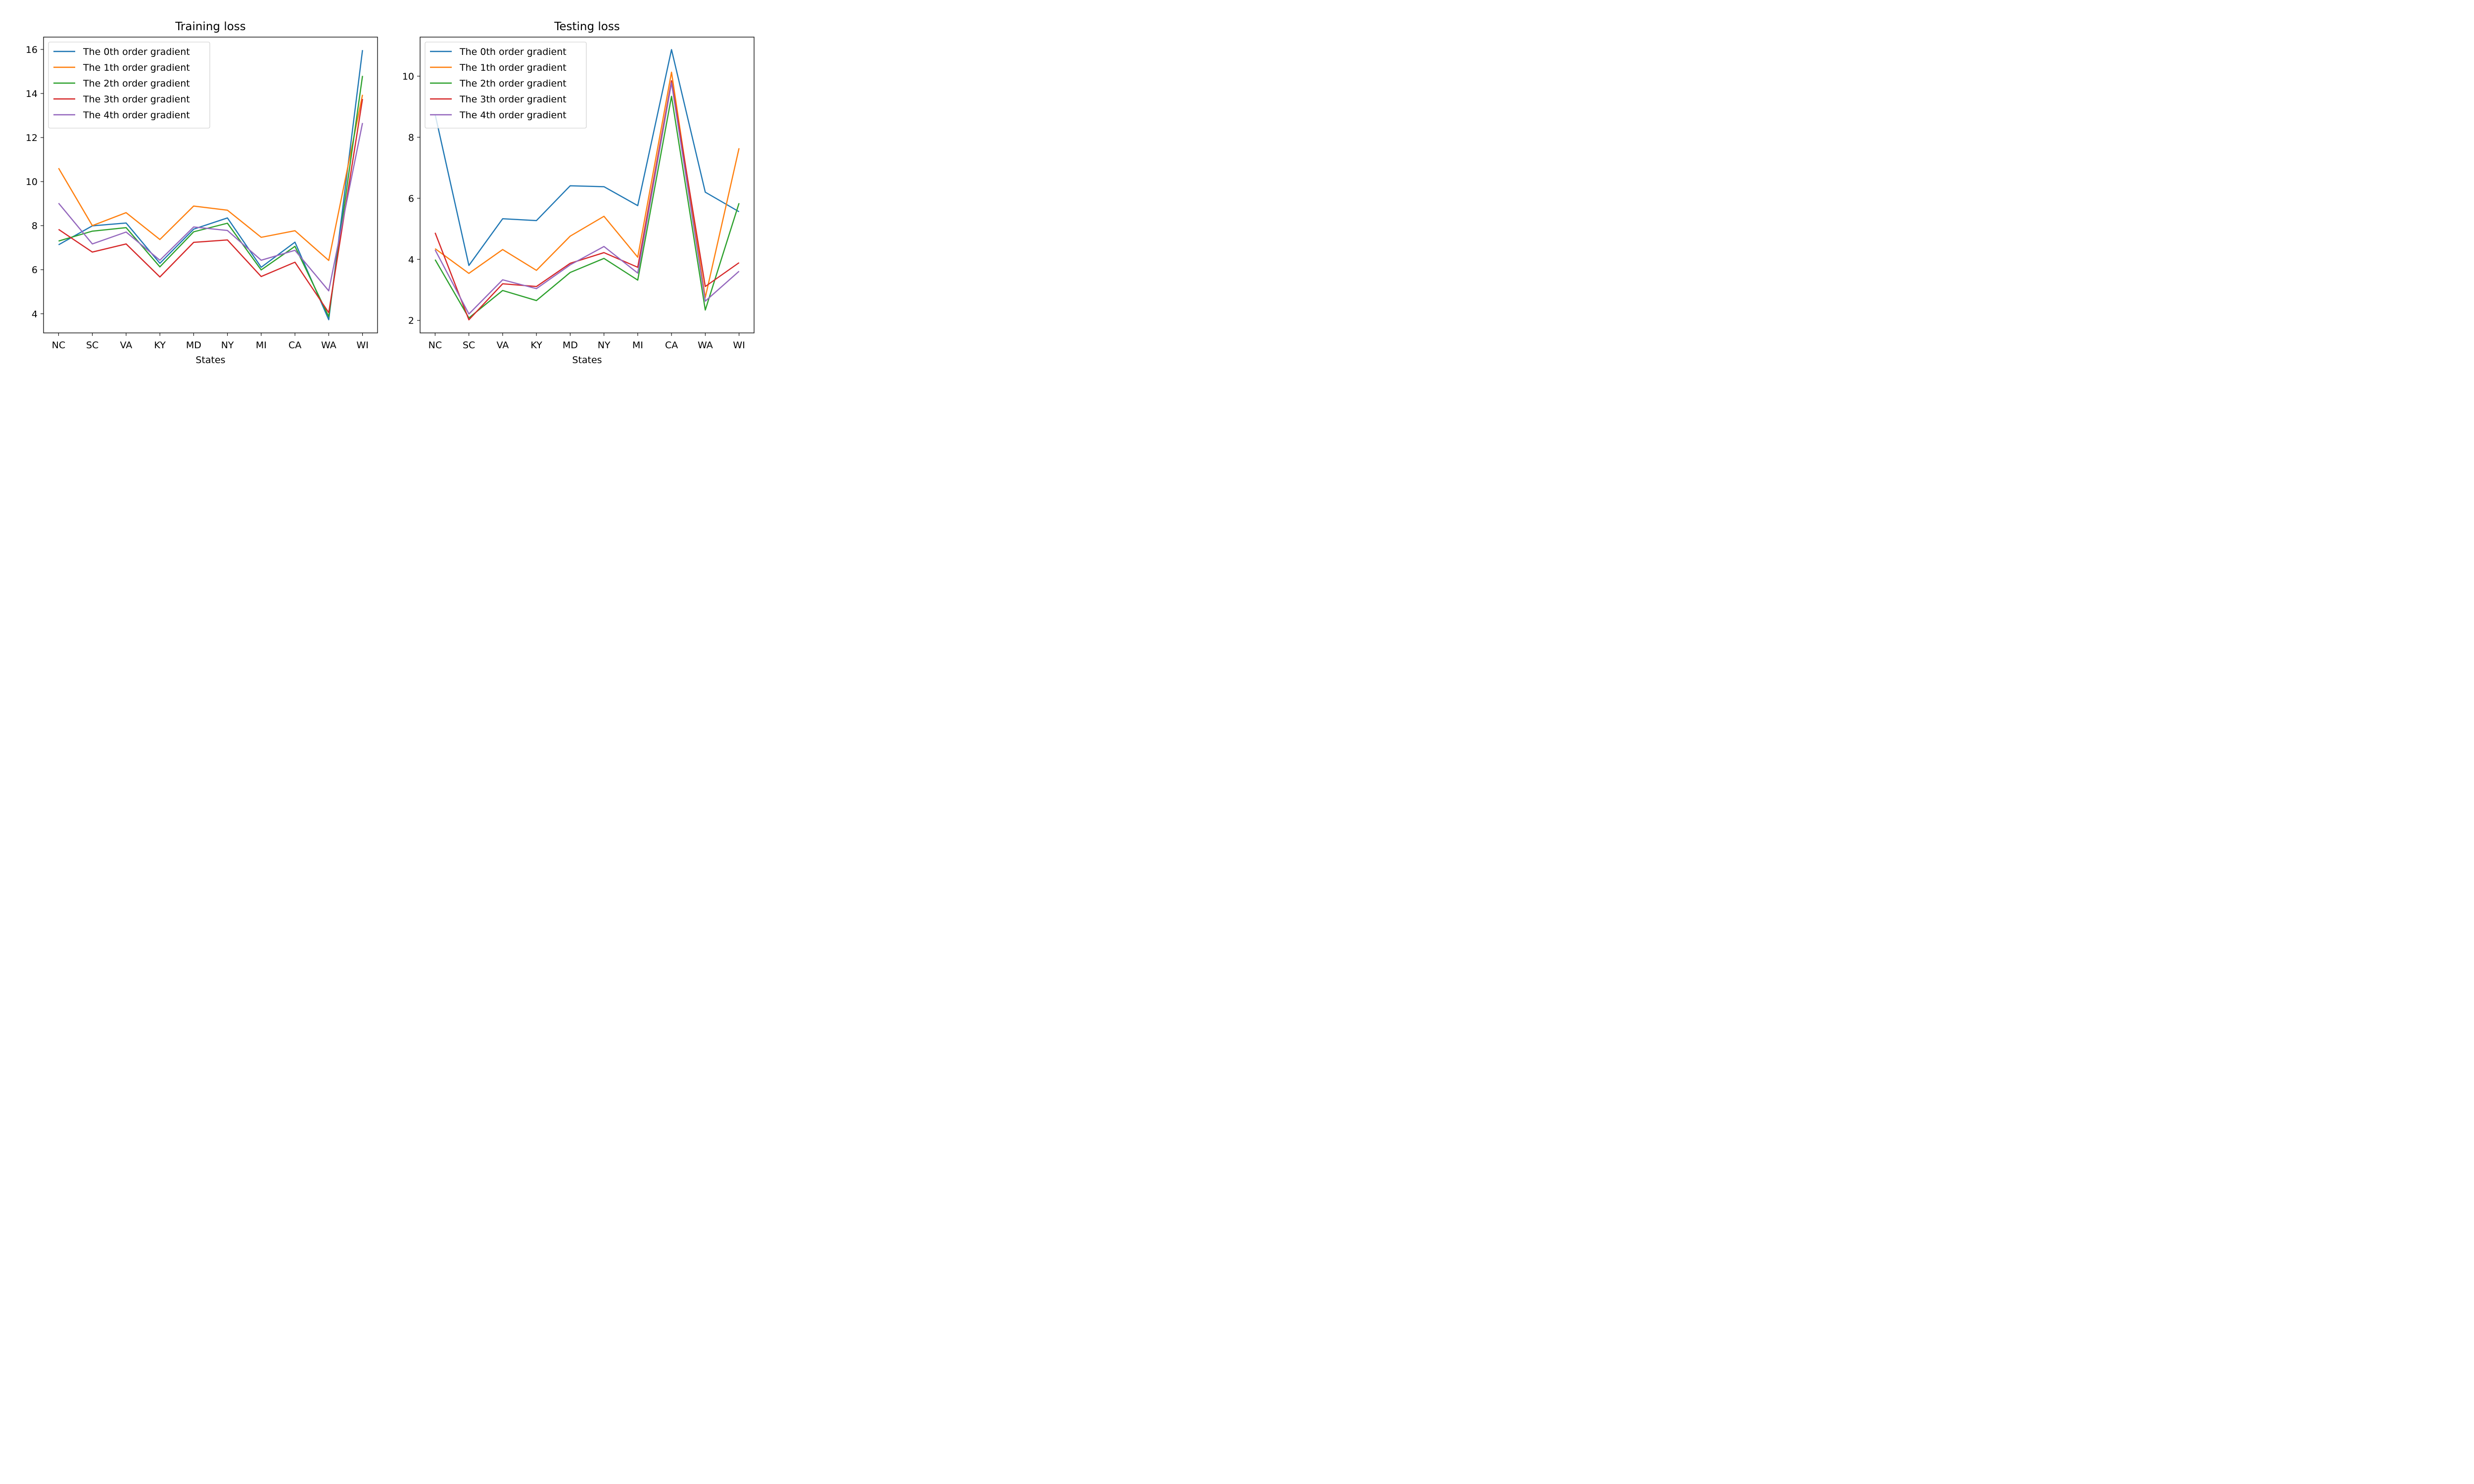 Image resolution: width=2474 pixels, height=1484 pixels. I want to click on training-y-tick-label: 16, so click(32, 50).